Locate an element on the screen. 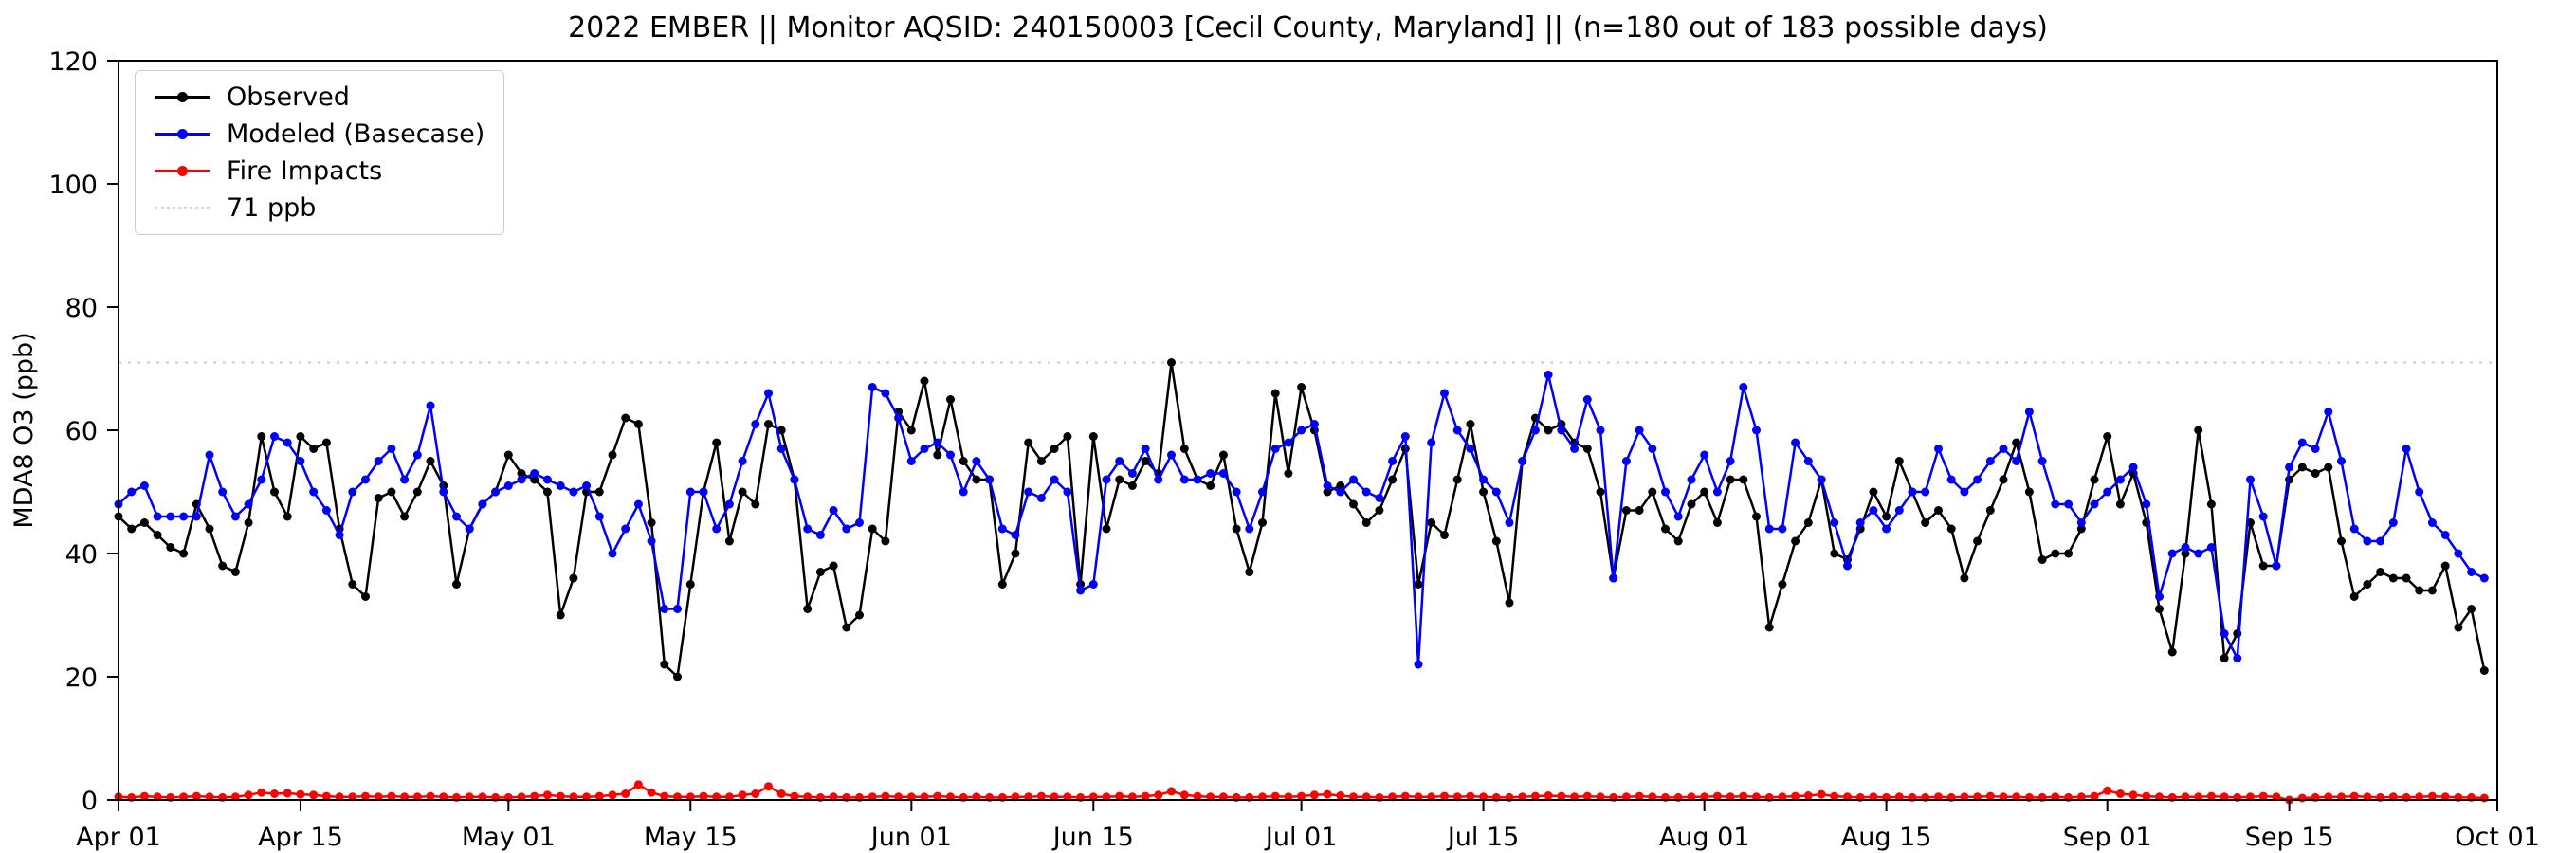 This screenshot has width=2576, height=853. legend-label: Fire Impacts is located at coordinates (305, 171).